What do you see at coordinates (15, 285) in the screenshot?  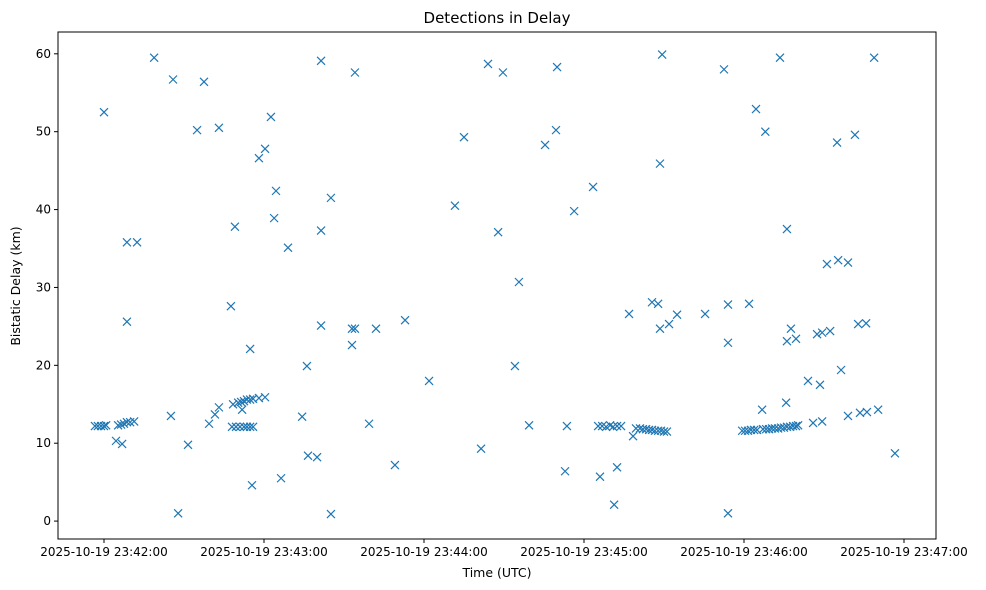 I see `y-axis-label: Bistatic Delay (km)` at bounding box center [15, 285].